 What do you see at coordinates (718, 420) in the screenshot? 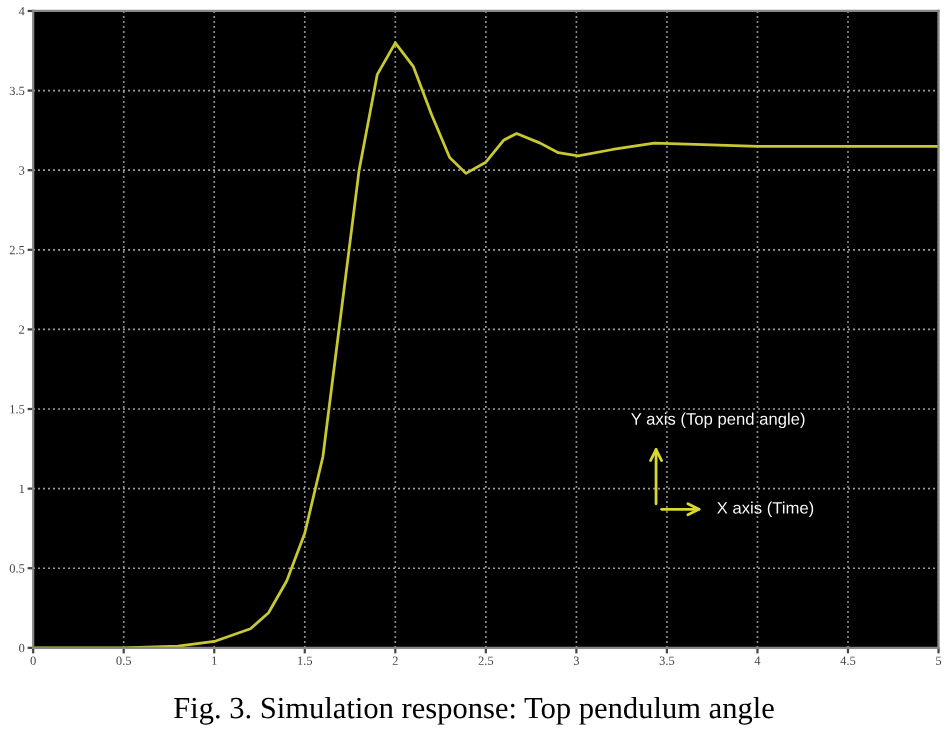
I see `annotation: Y axis (Top pend angle)` at bounding box center [718, 420].